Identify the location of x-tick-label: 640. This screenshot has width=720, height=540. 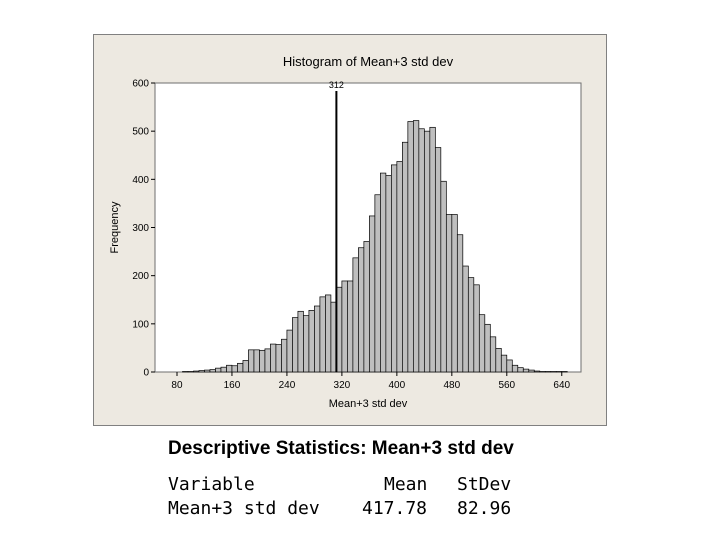
(561, 385).